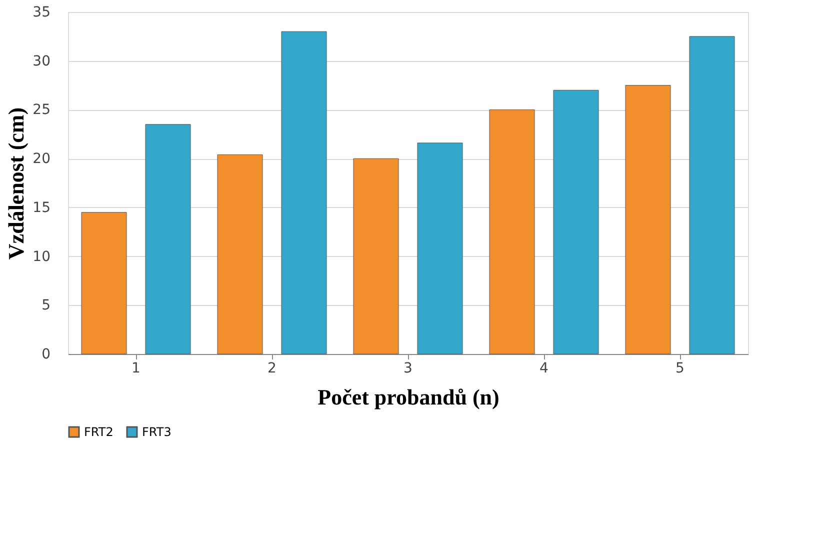  What do you see at coordinates (46, 306) in the screenshot?
I see `y-tick-label: 5` at bounding box center [46, 306].